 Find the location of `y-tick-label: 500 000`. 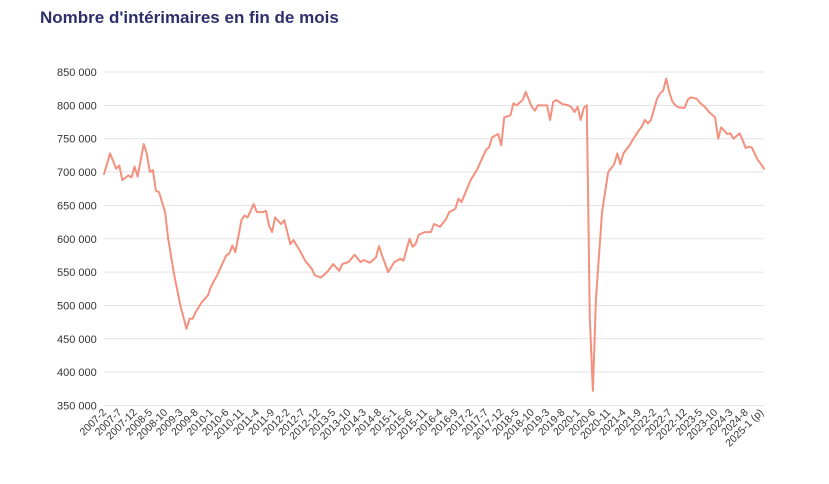

y-tick-label: 500 000 is located at coordinates (77, 306).